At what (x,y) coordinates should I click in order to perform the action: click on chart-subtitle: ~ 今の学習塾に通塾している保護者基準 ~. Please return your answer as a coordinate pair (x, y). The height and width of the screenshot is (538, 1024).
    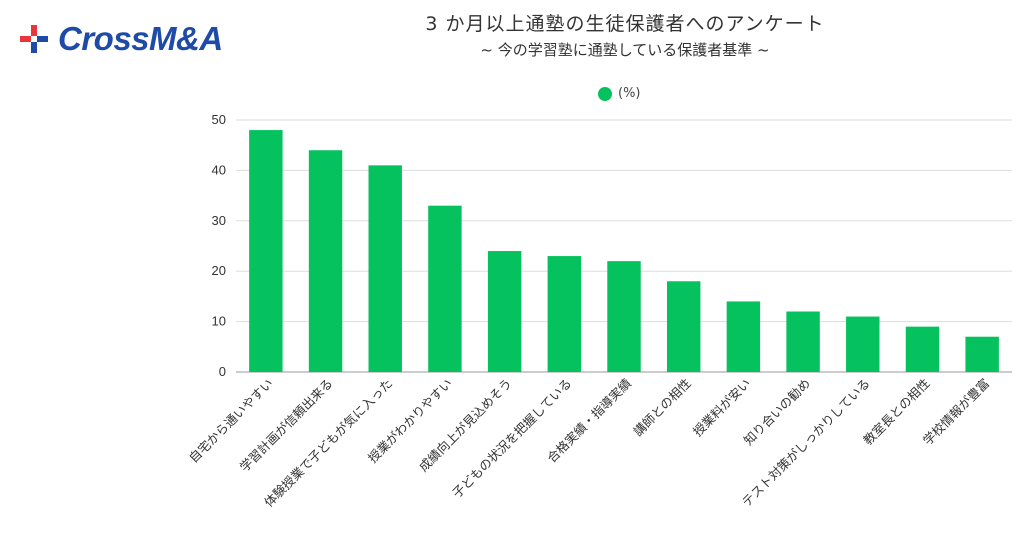
    Looking at the image, I should click on (625, 50).